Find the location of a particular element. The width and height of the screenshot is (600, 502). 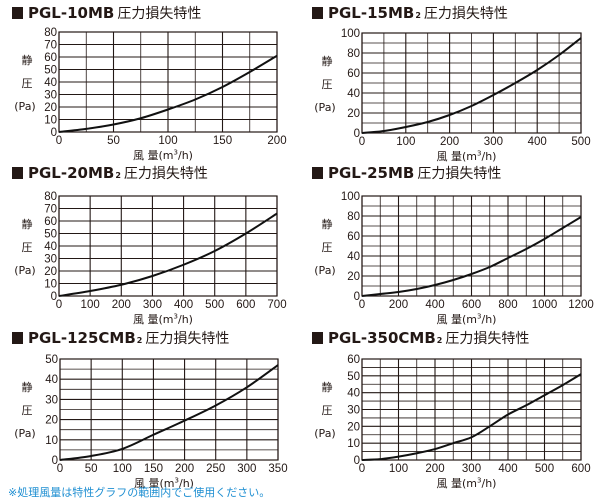

x-tick-label: 1000 is located at coordinates (545, 305).